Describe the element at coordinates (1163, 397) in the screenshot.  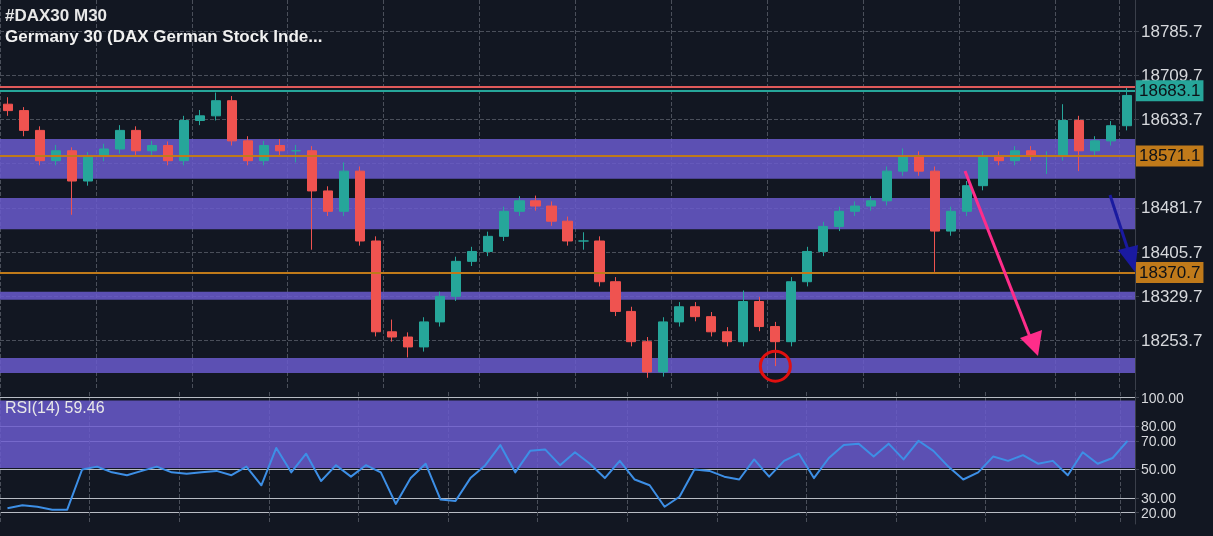
I see `y-tick-label: 100.00` at that location.